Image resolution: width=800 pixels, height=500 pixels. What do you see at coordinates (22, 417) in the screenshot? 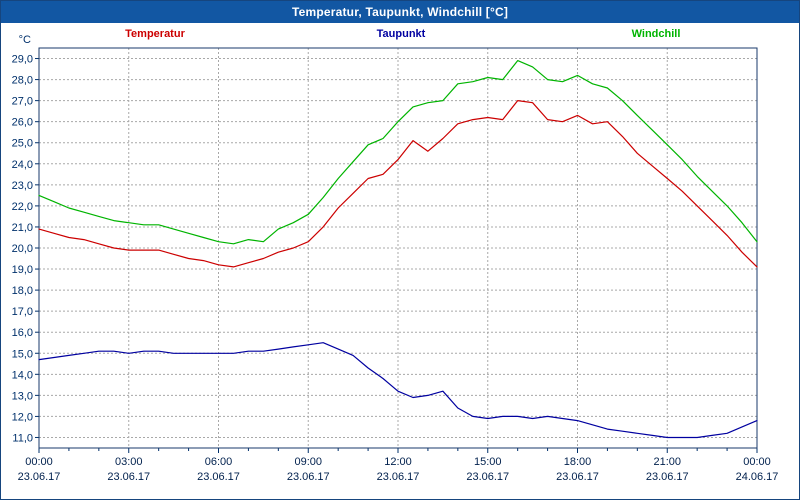
I see `svg-text: 12,0` at bounding box center [22, 417].